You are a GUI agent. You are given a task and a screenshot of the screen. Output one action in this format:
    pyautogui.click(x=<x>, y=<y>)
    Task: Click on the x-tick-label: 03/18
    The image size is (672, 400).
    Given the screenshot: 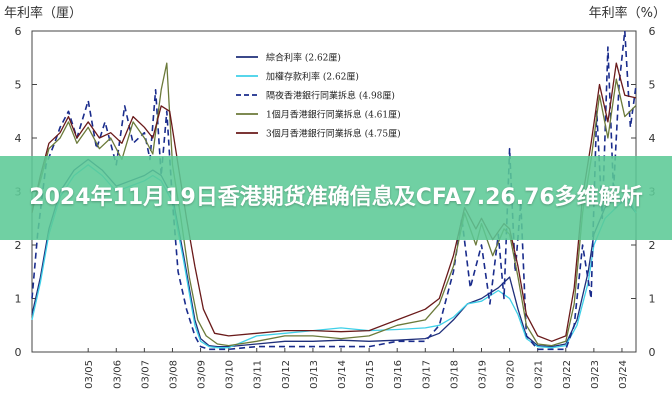 What is the action you would take?
    pyautogui.click(x=454, y=374)
    